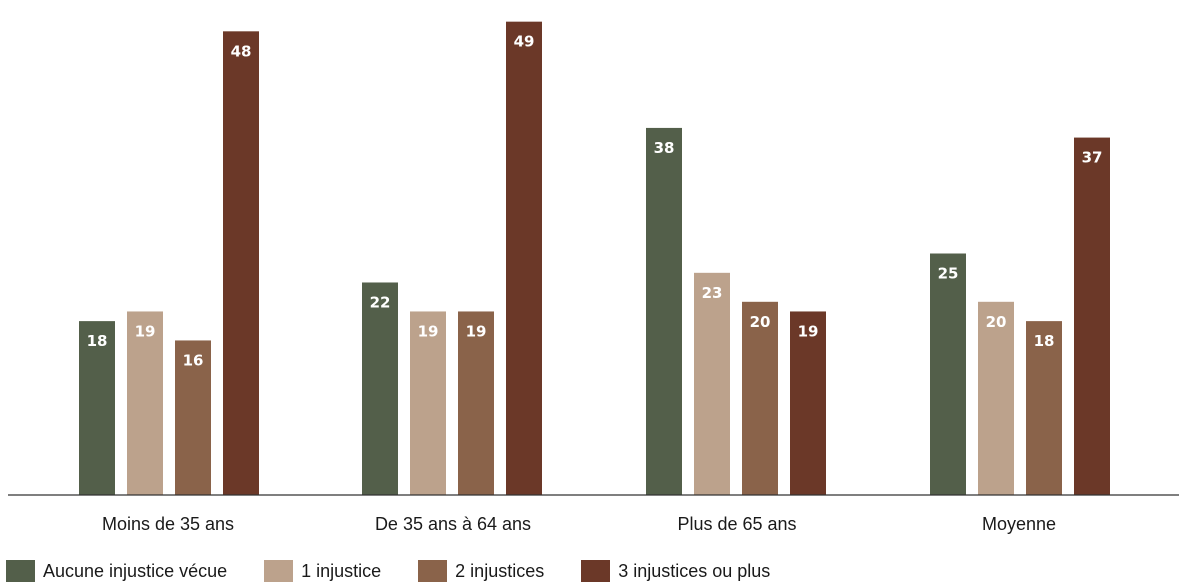 The width and height of the screenshot is (1179, 584). Describe the element at coordinates (135, 570) in the screenshot. I see `legend-label: Aucune injustice vécue` at that location.